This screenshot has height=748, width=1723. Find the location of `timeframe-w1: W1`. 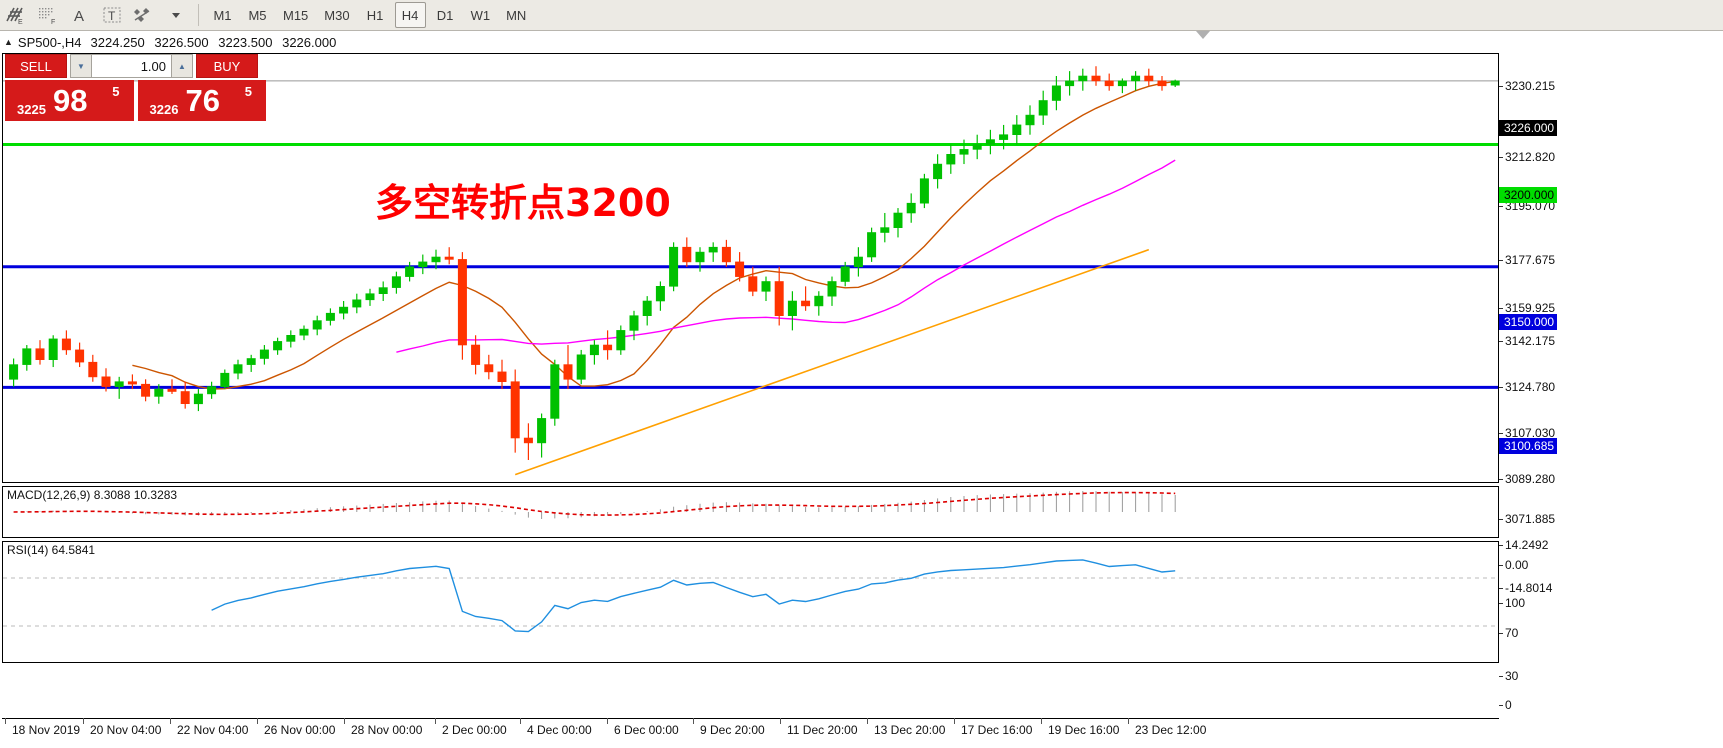

timeframe-w1: W1 is located at coordinates (480, 15).